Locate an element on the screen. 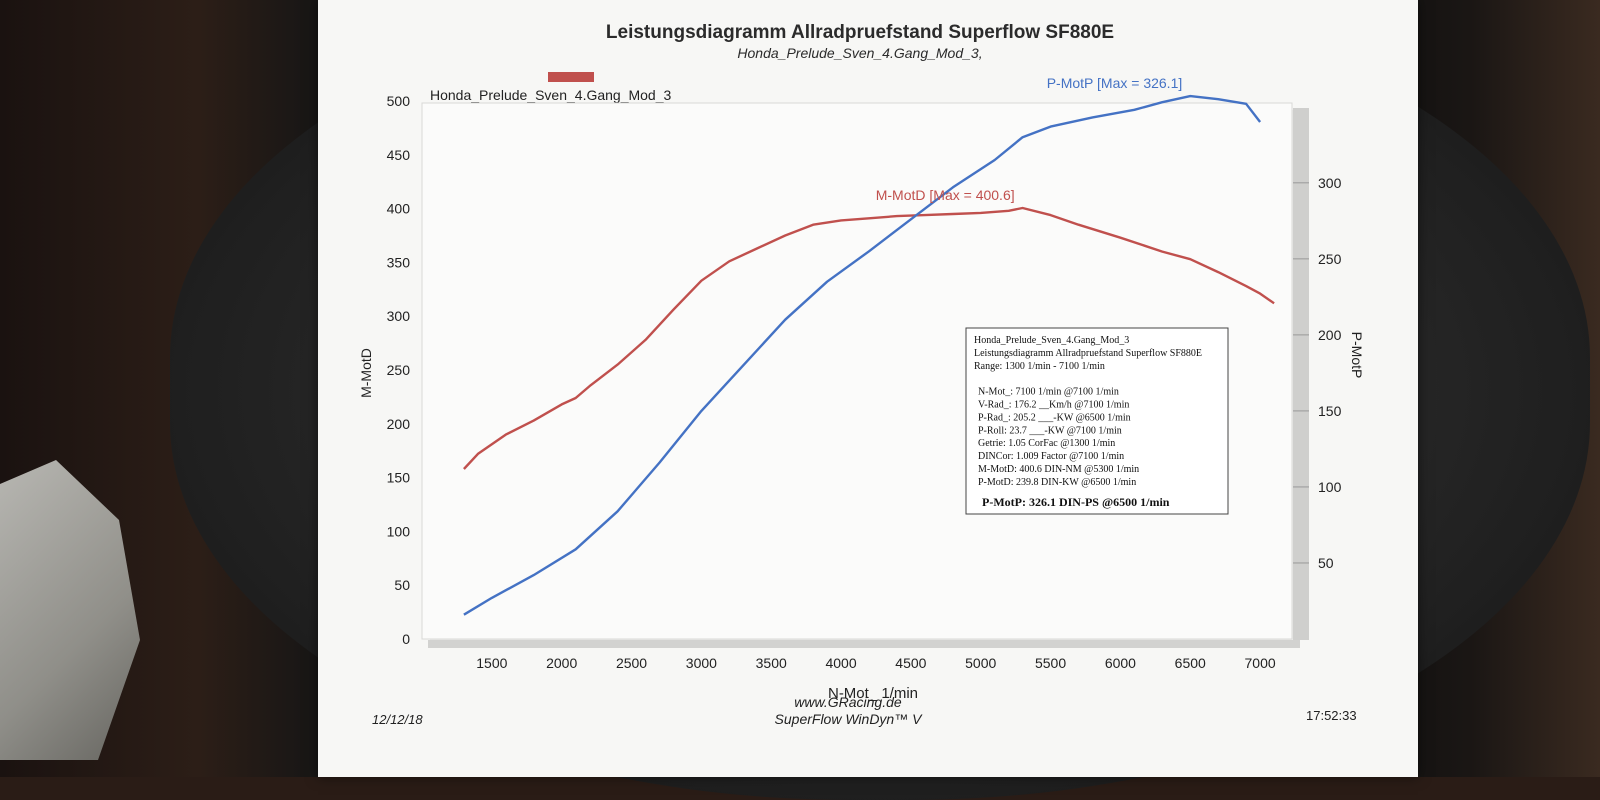  y-right-tick-label: 300 is located at coordinates (1330, 183).